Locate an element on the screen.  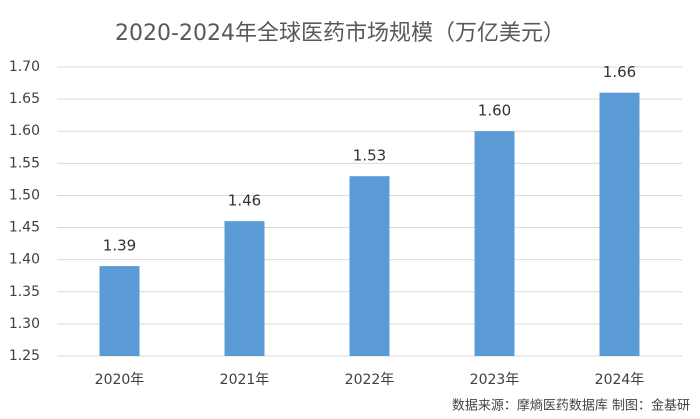
x-tick-label: 2024年 is located at coordinates (620, 380).